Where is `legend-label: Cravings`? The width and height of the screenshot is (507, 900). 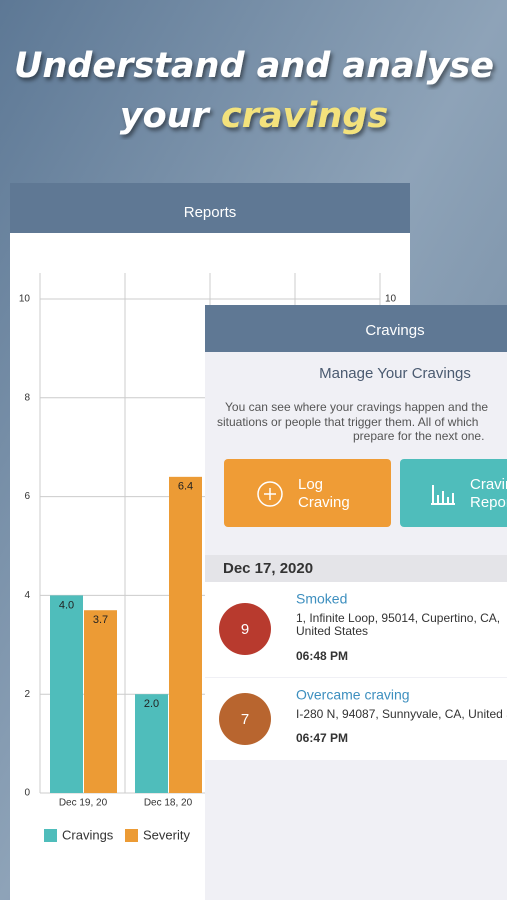
legend-label: Cravings is located at coordinates (88, 834).